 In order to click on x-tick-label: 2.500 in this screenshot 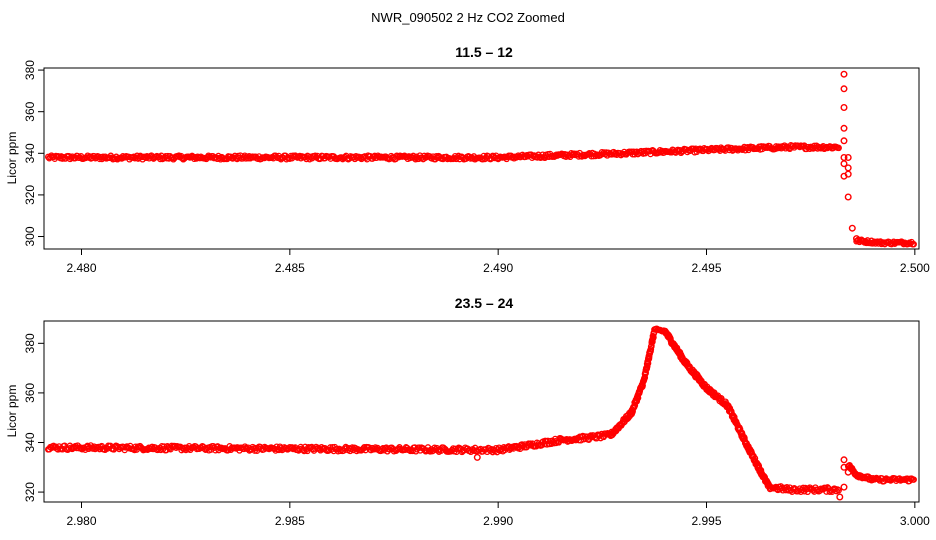, I will do `click(915, 268)`.